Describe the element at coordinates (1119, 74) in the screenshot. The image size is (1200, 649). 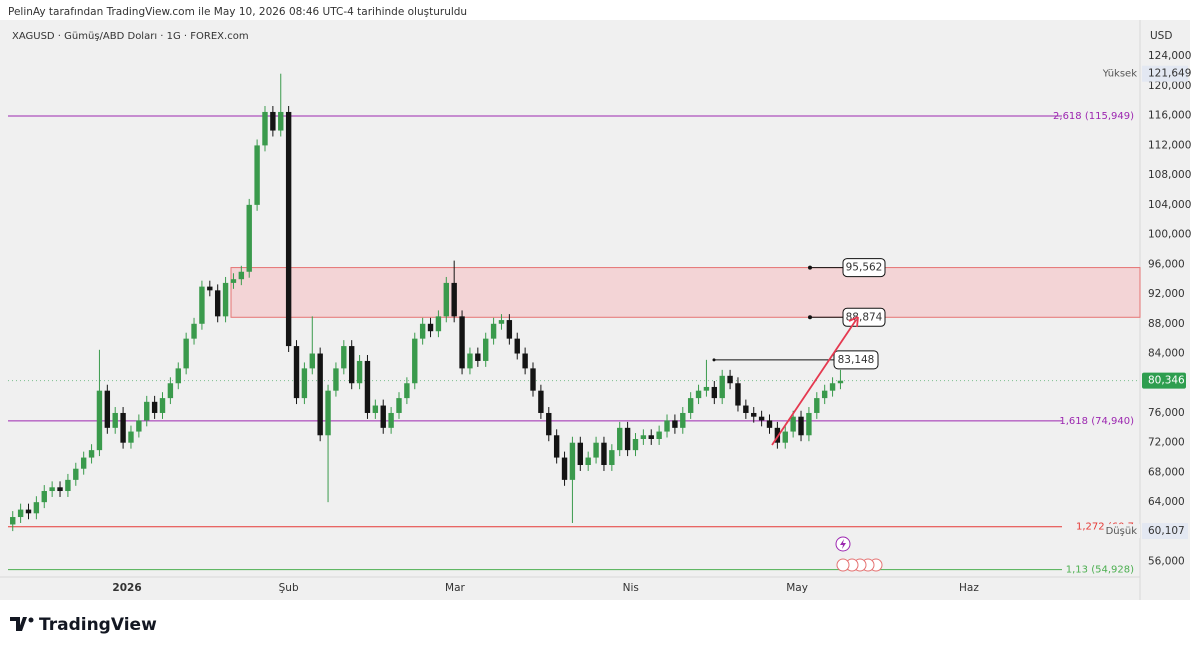
I see `high-name: Yüksek` at that location.